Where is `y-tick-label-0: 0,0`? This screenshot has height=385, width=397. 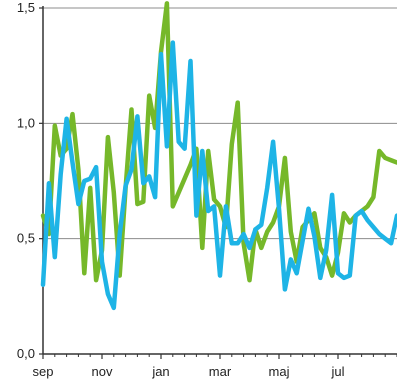 y-tick-label-0: 0,0 is located at coordinates (26, 353).